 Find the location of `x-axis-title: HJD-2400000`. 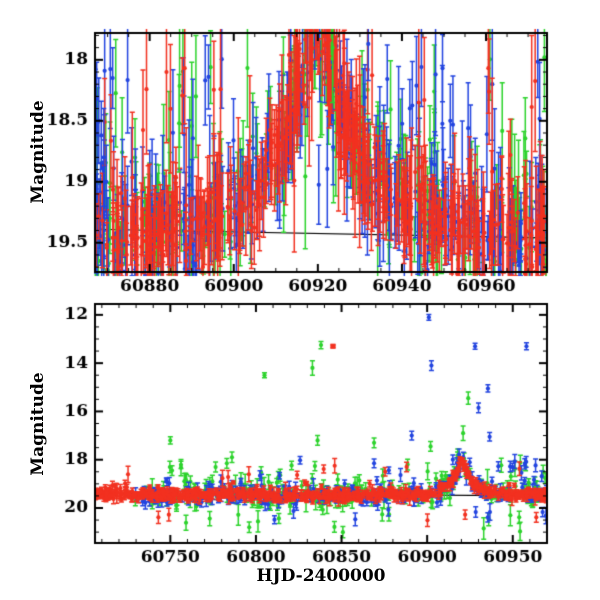

x-axis-title: HJD-2400000 is located at coordinates (321, 576).